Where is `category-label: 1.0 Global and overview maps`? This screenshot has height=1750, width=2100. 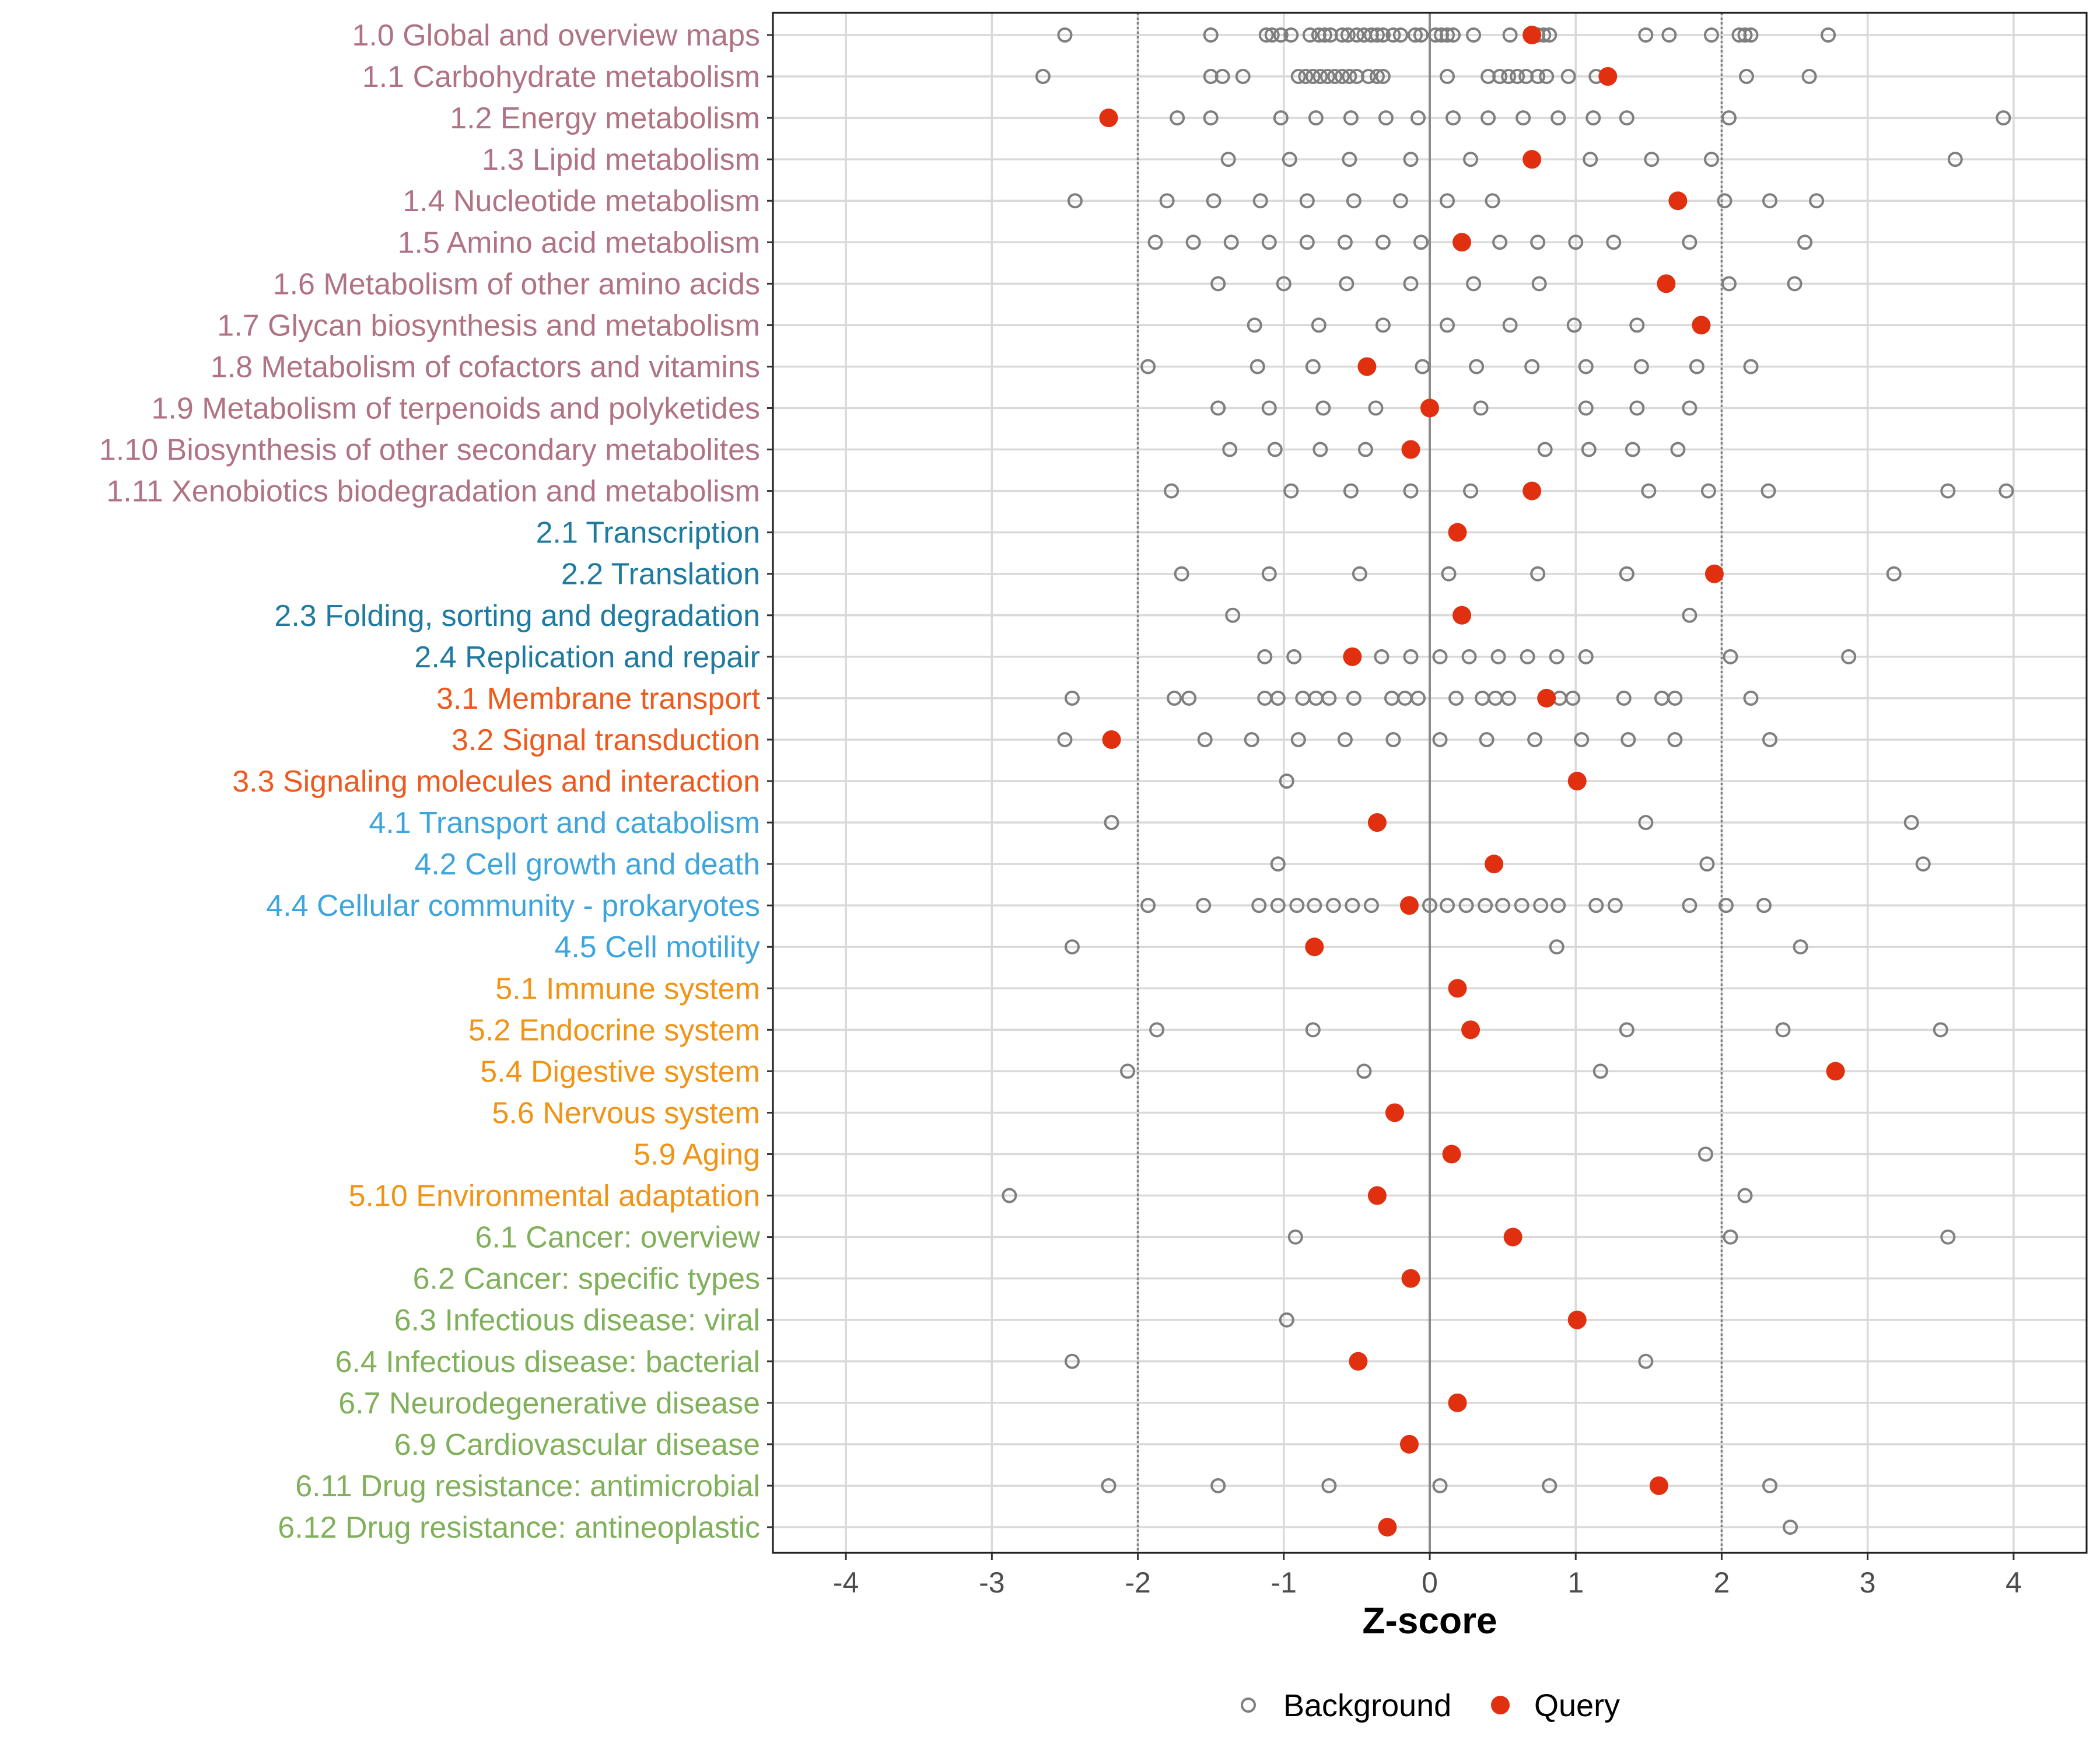
category-label: 1.0 Global and overview maps is located at coordinates (556, 35).